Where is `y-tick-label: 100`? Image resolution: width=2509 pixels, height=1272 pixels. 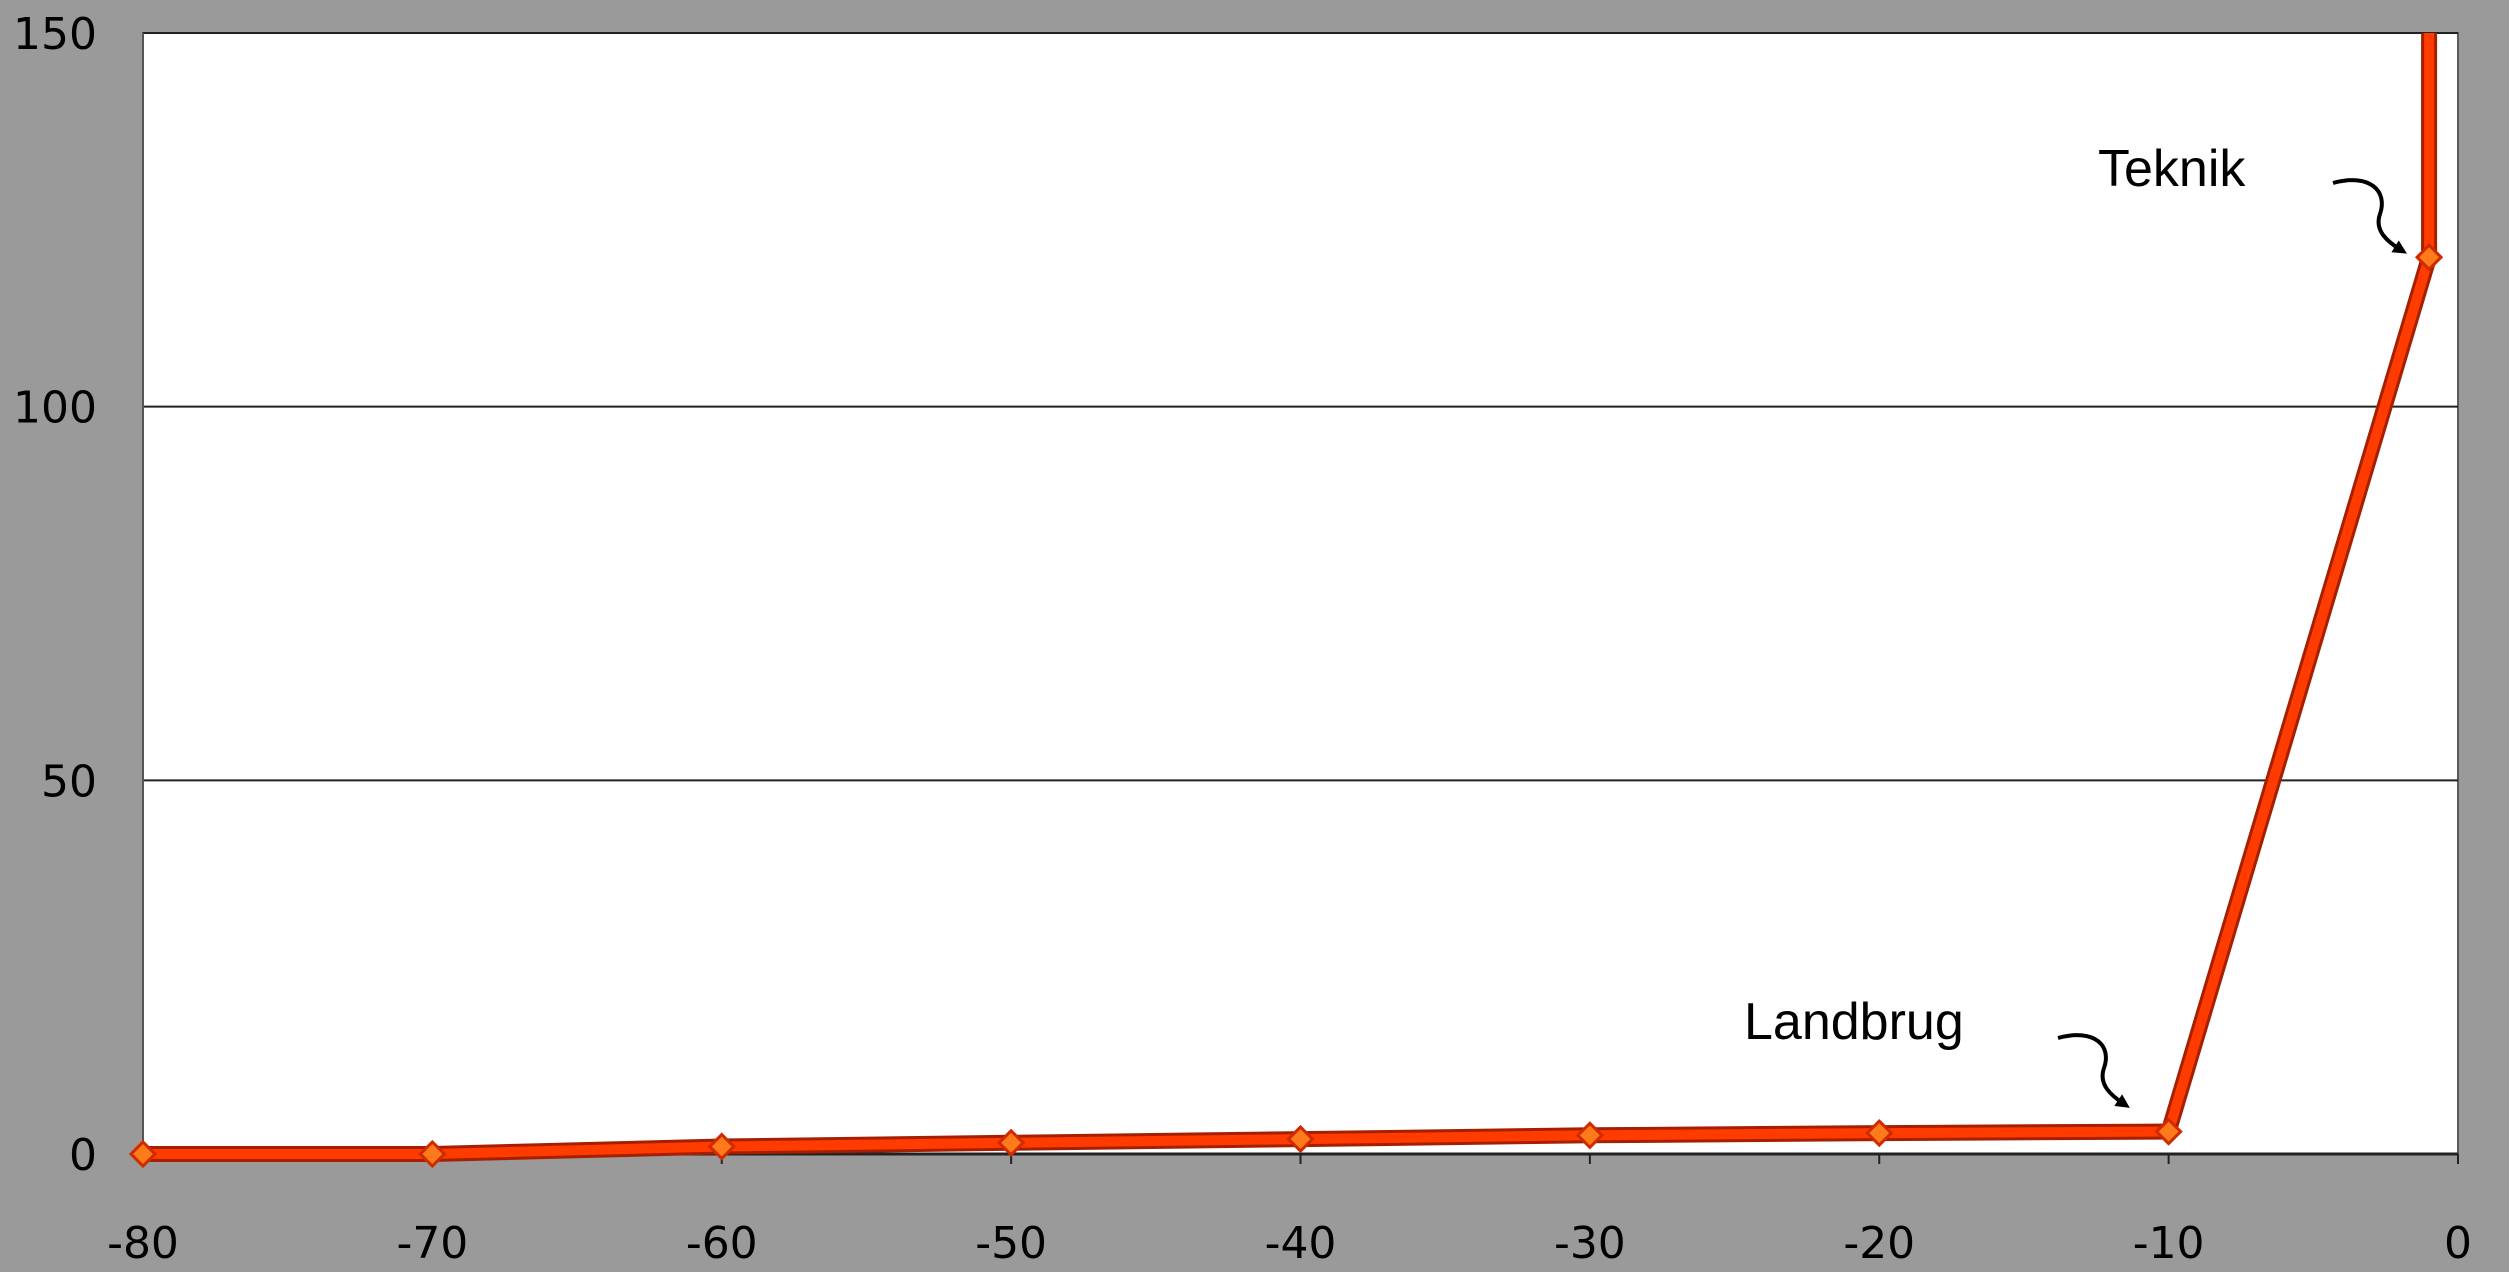 y-tick-label: 100 is located at coordinates (55, 408).